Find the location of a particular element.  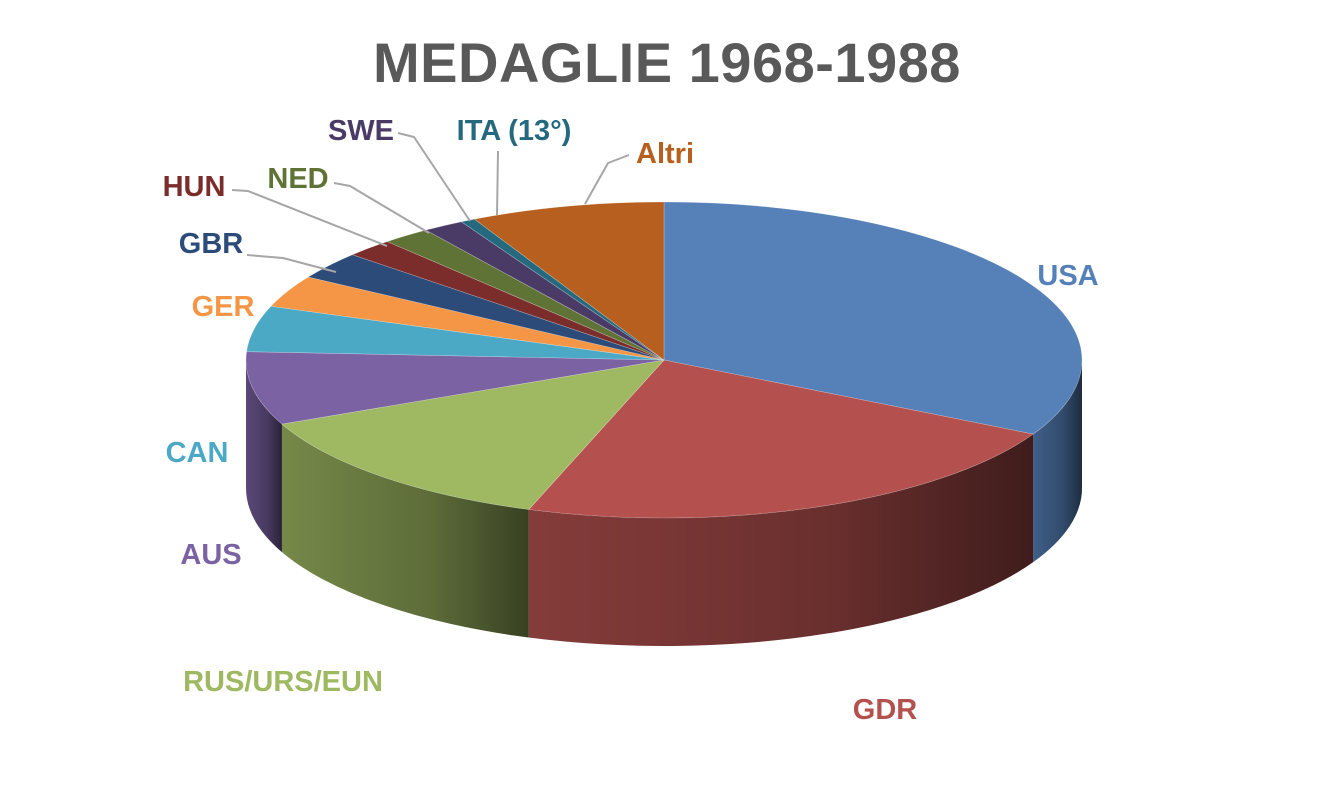

slice-label-gdr: GDR is located at coordinates (885, 710).